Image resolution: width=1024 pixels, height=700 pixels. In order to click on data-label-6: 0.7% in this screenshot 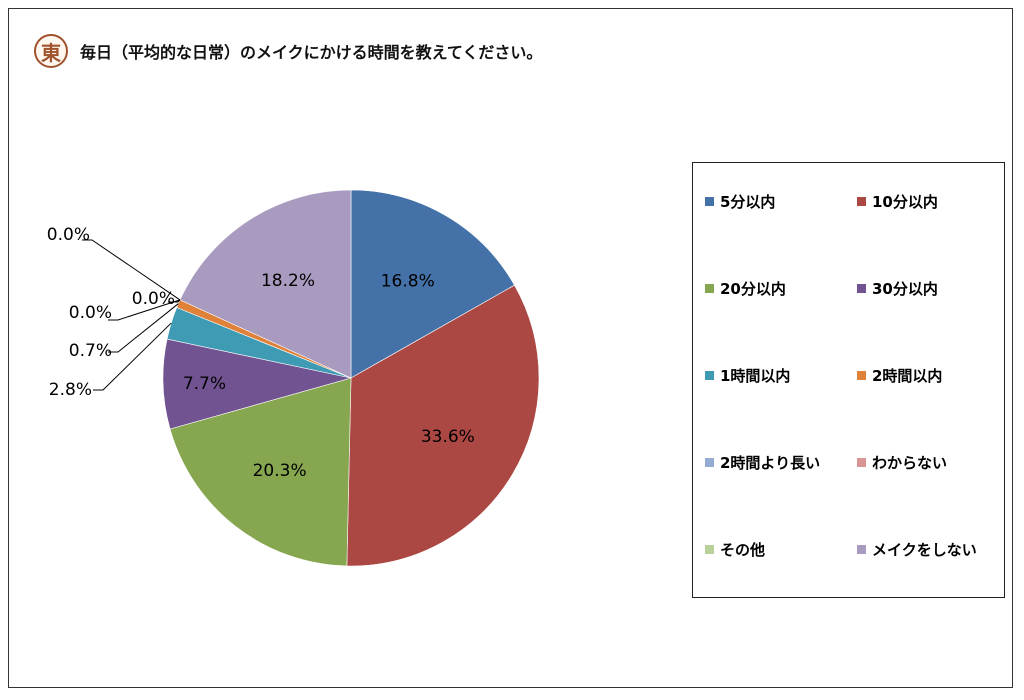, I will do `click(90, 351)`.